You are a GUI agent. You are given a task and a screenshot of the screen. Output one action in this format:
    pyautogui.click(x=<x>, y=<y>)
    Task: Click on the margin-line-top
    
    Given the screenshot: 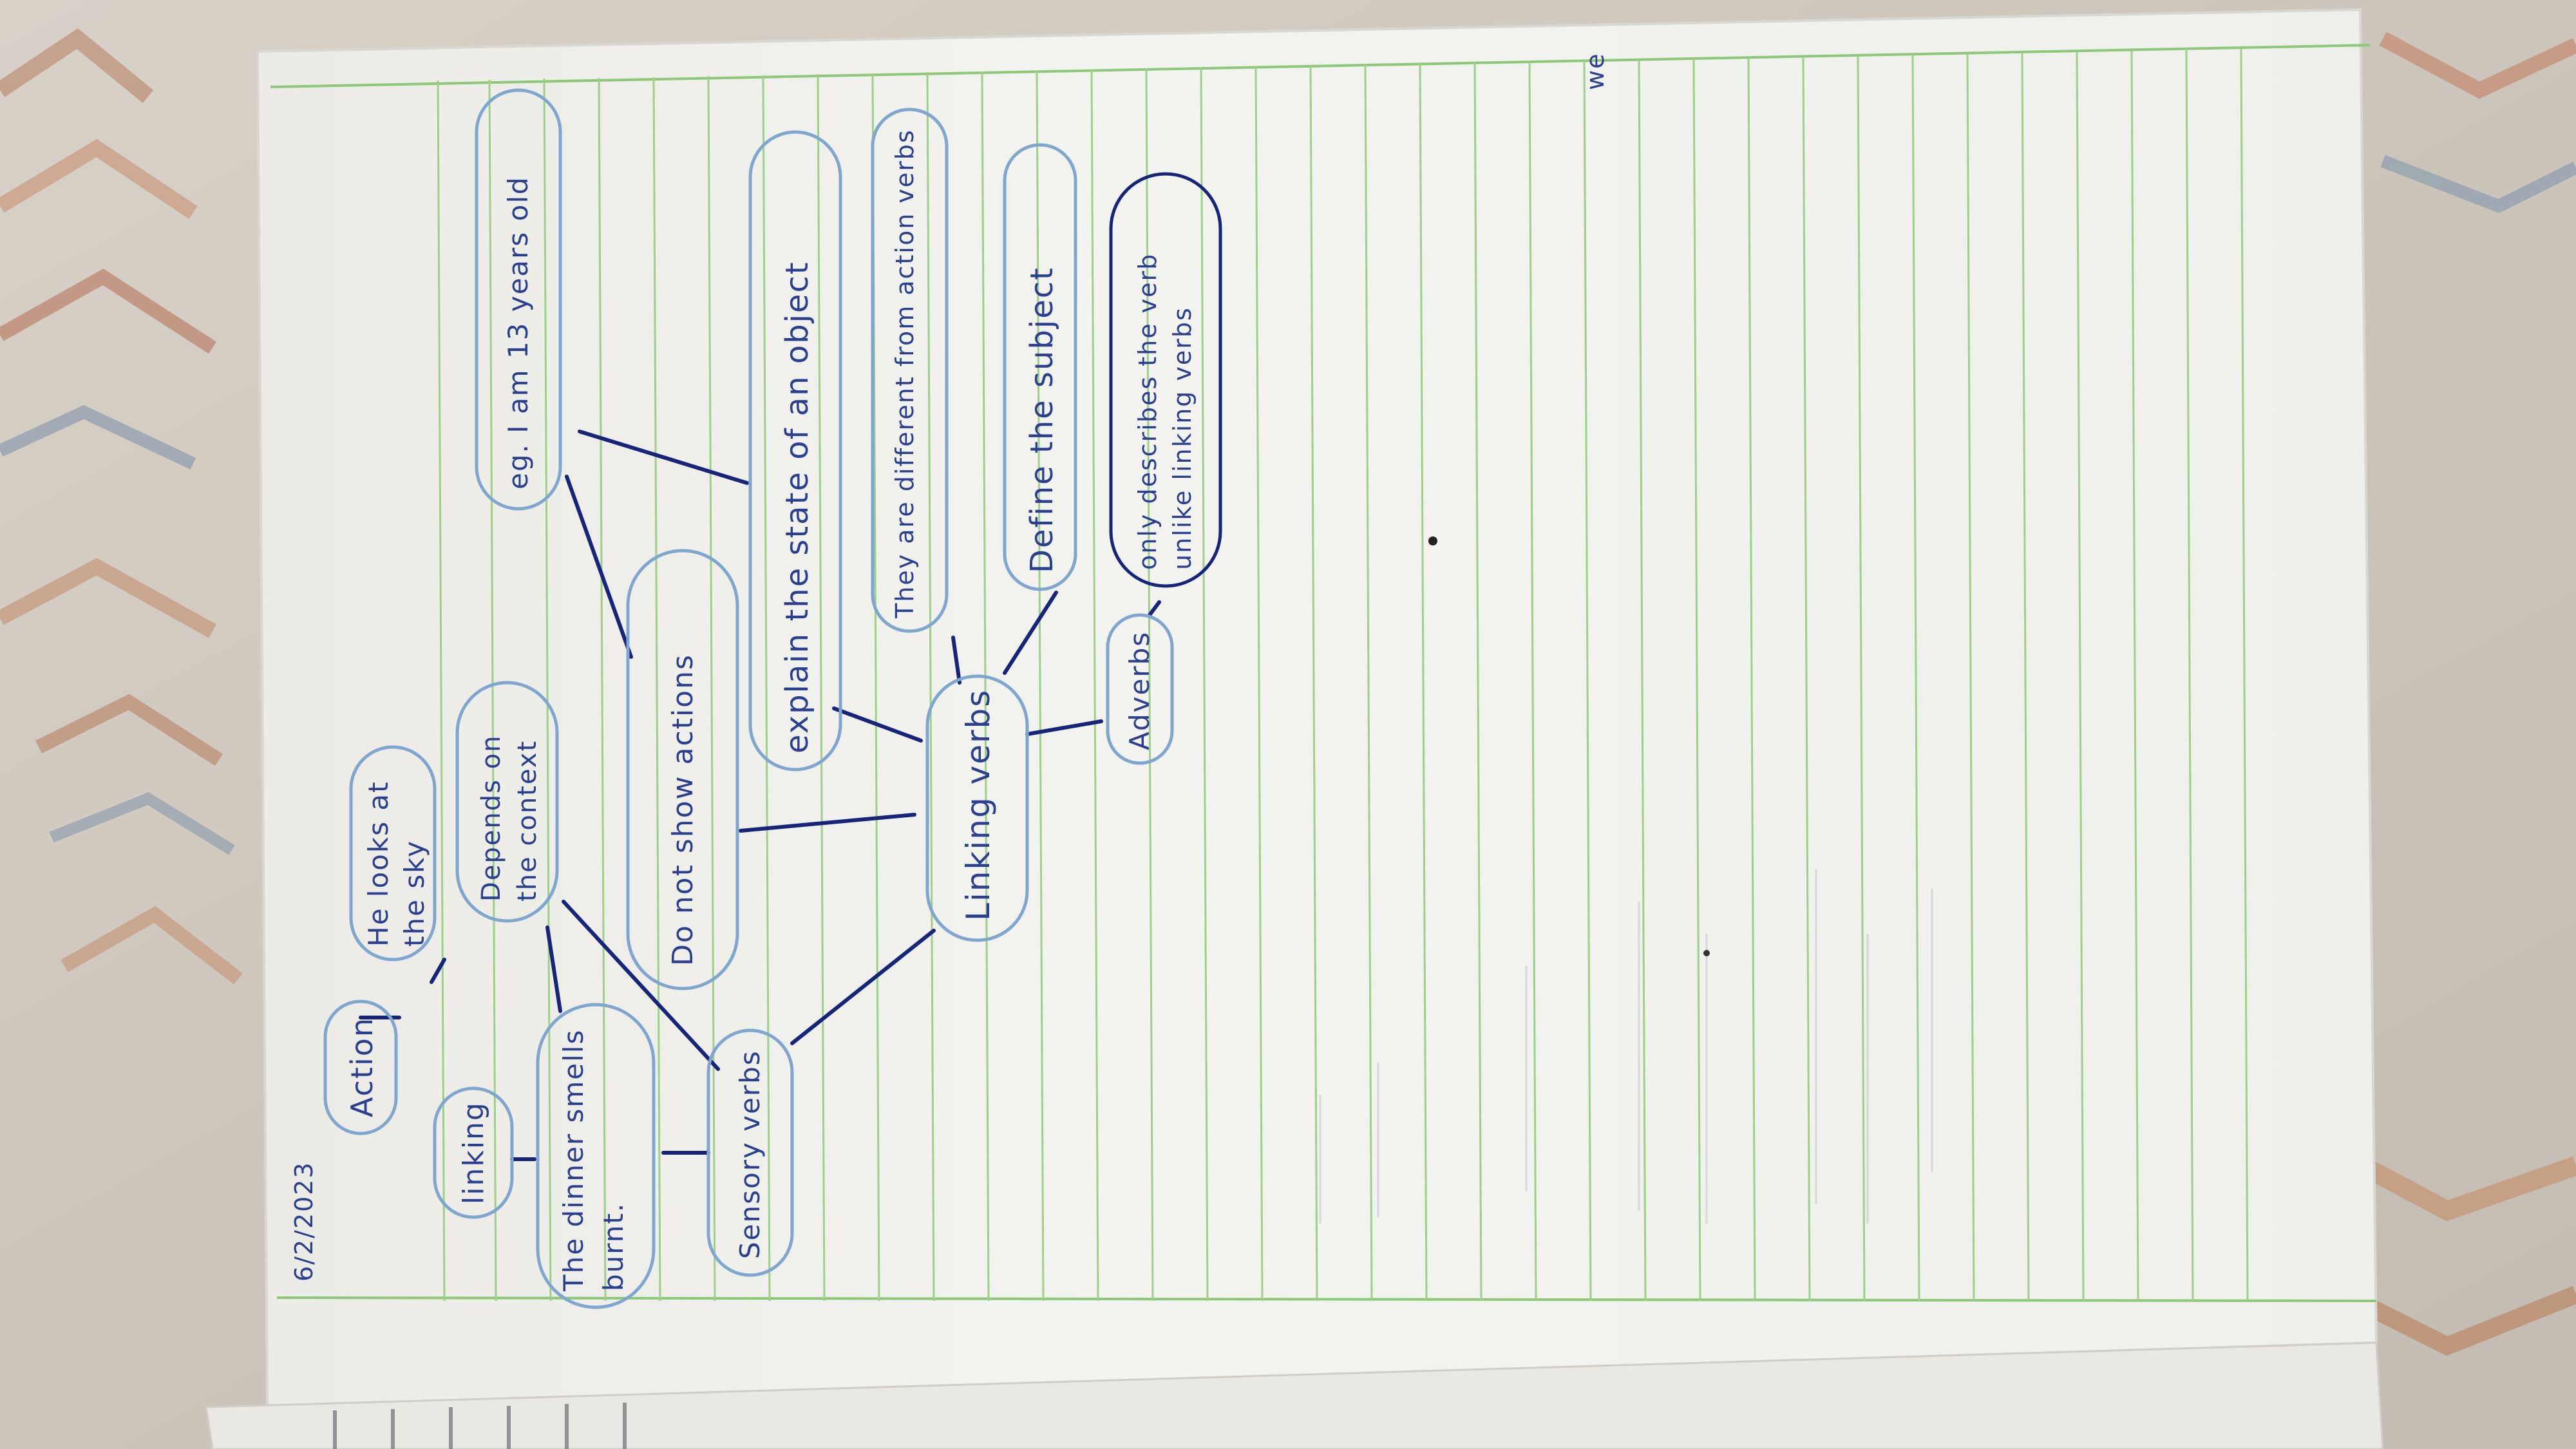 What is the action you would take?
    pyautogui.click(x=1320, y=66)
    